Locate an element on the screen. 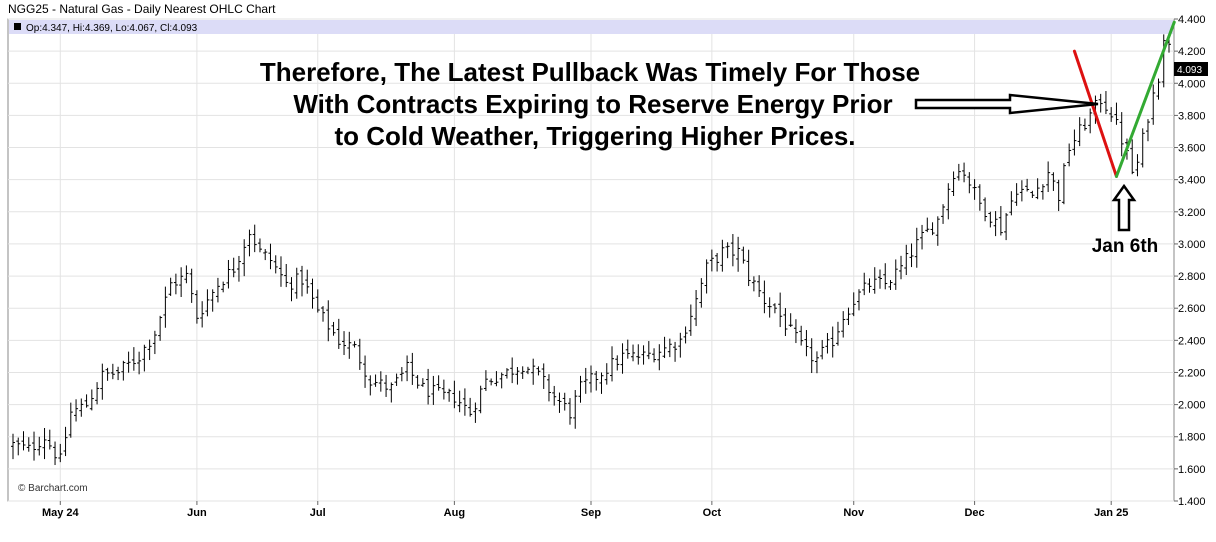 Image resolution: width=1216 pixels, height=542 pixels. y-tick-label: 4.400 is located at coordinates (1192, 20).